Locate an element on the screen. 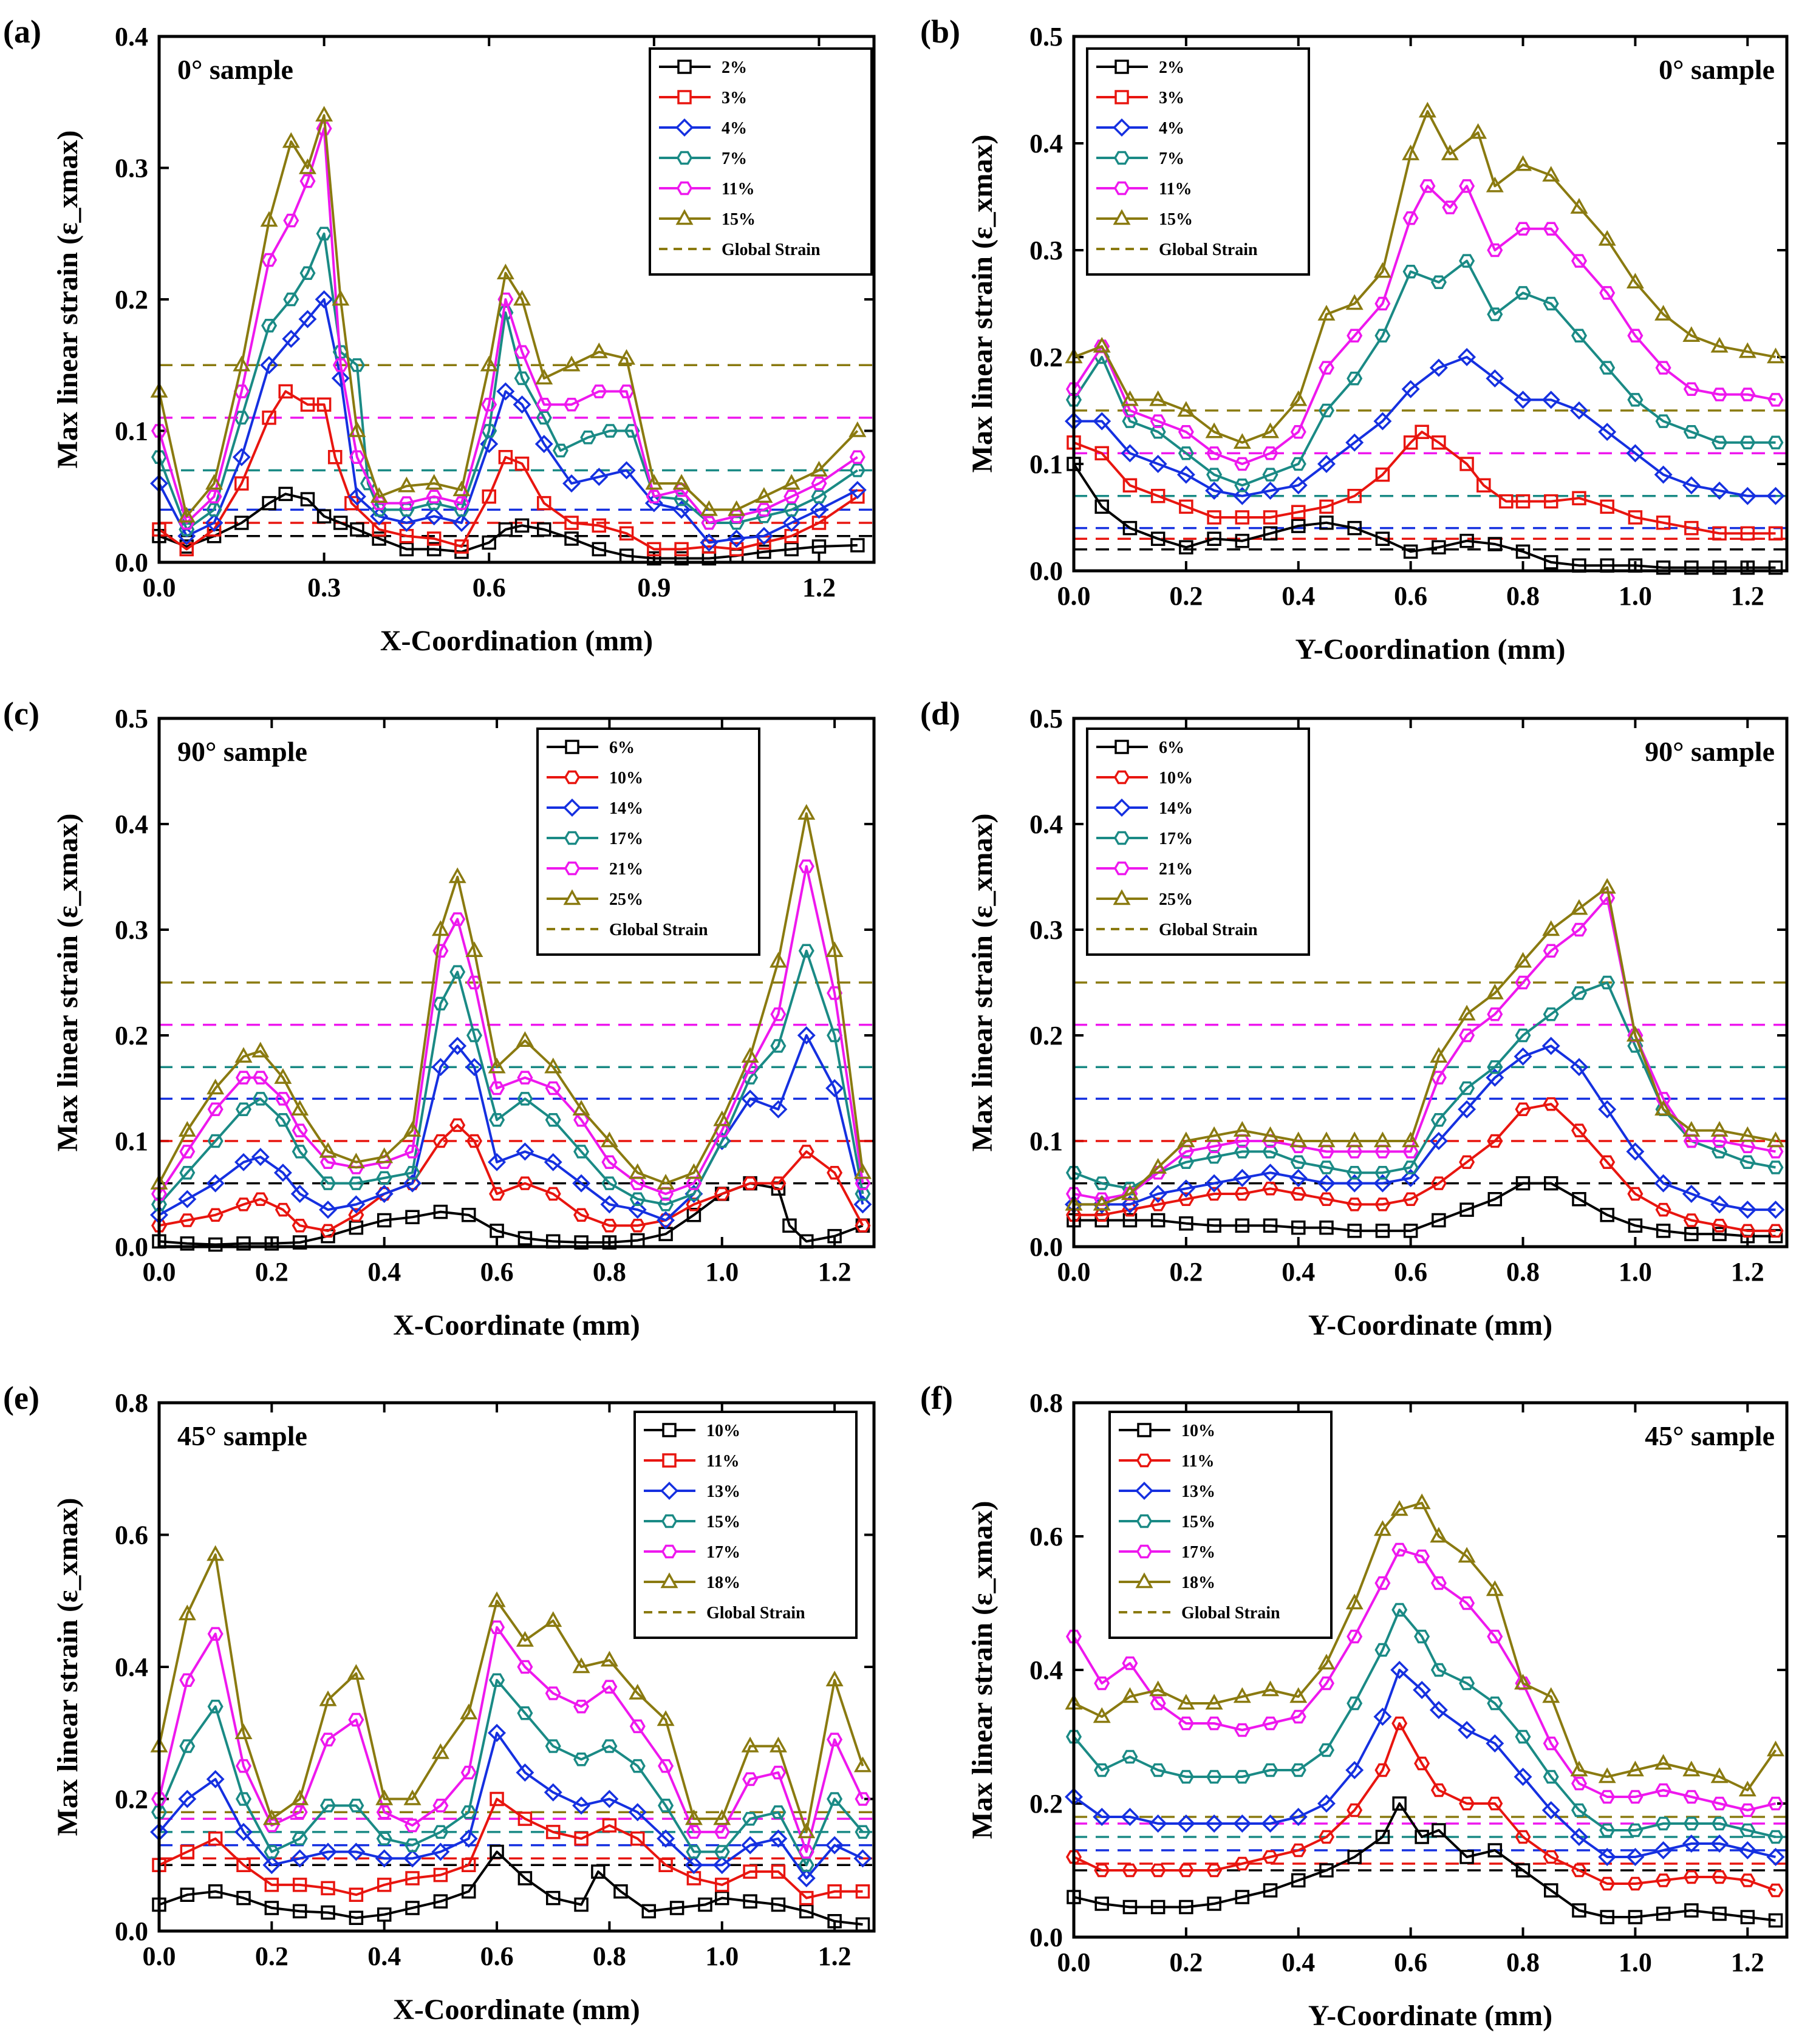  x-axis-label: Y-Coordinate (mm) is located at coordinates (1430, 1325).